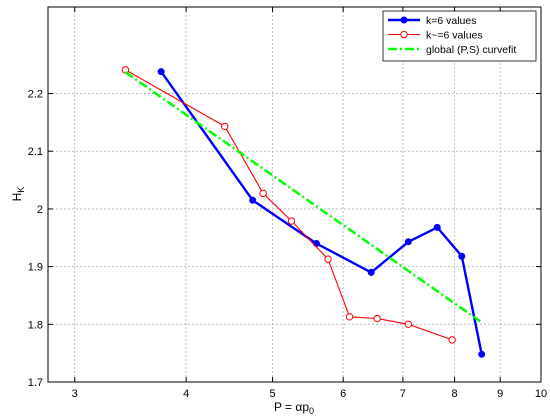  I want to click on legend-label-k6: k=6 values, so click(451, 21).